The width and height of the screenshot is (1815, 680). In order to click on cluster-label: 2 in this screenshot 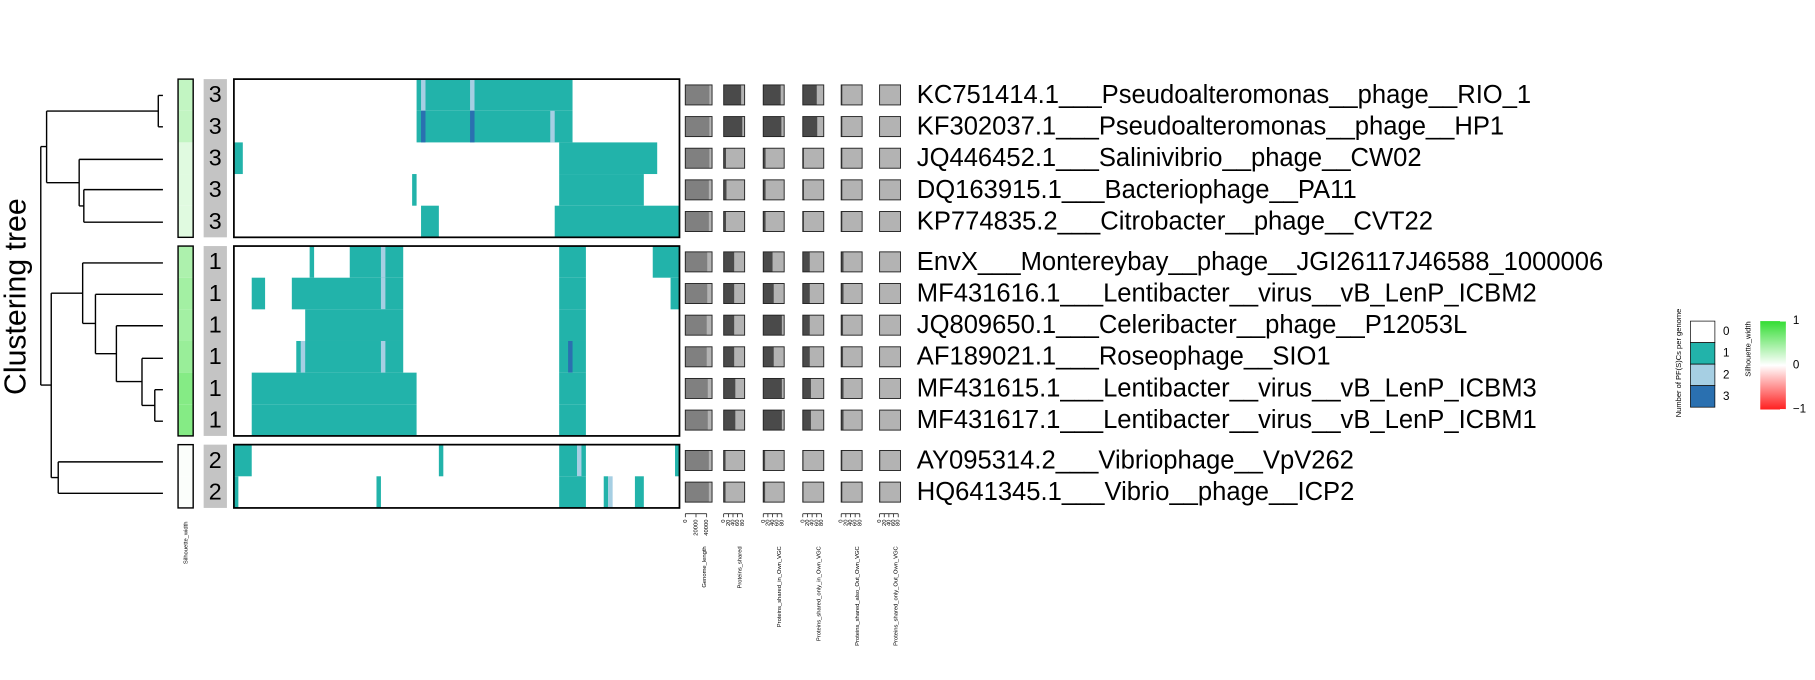, I will do `click(215, 460)`.